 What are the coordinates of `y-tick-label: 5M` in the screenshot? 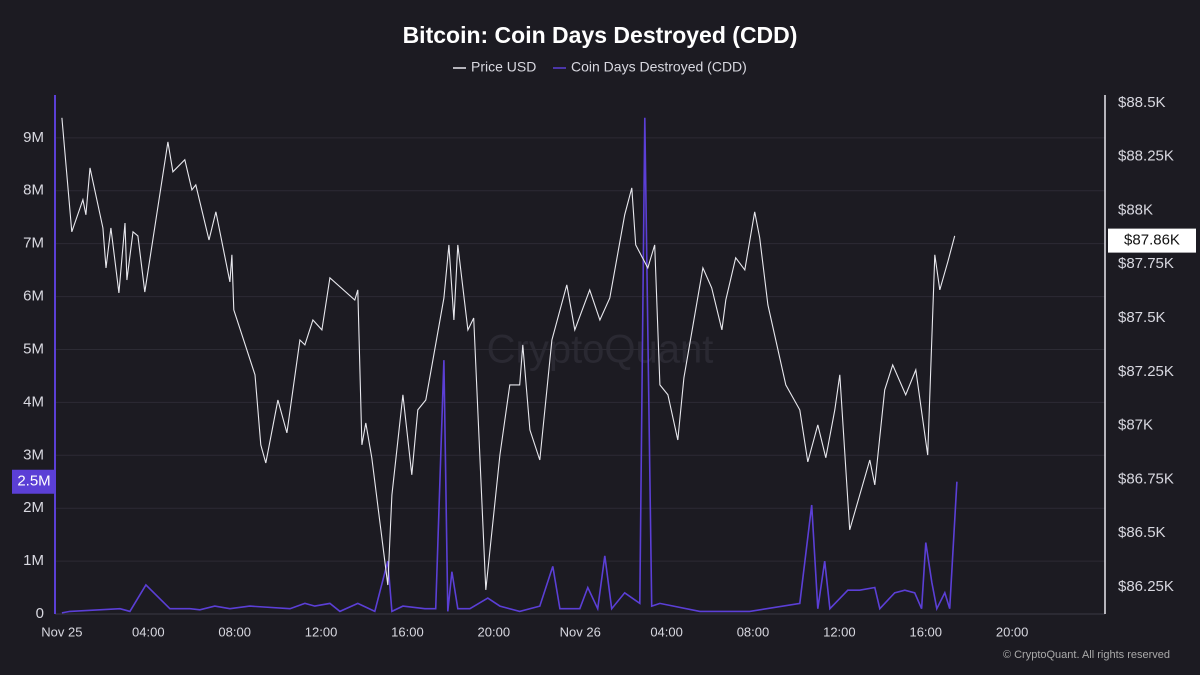 It's located at (33, 348).